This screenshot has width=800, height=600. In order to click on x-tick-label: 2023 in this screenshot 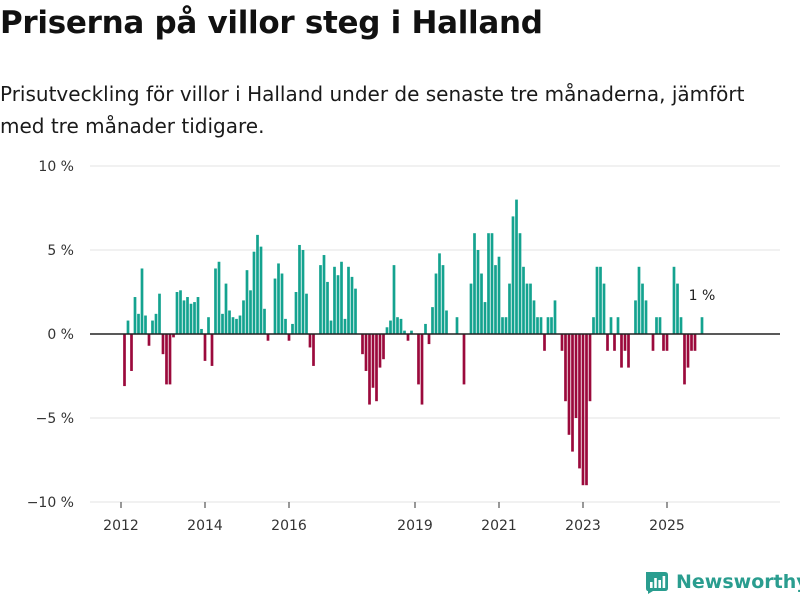, I will do `click(583, 526)`.